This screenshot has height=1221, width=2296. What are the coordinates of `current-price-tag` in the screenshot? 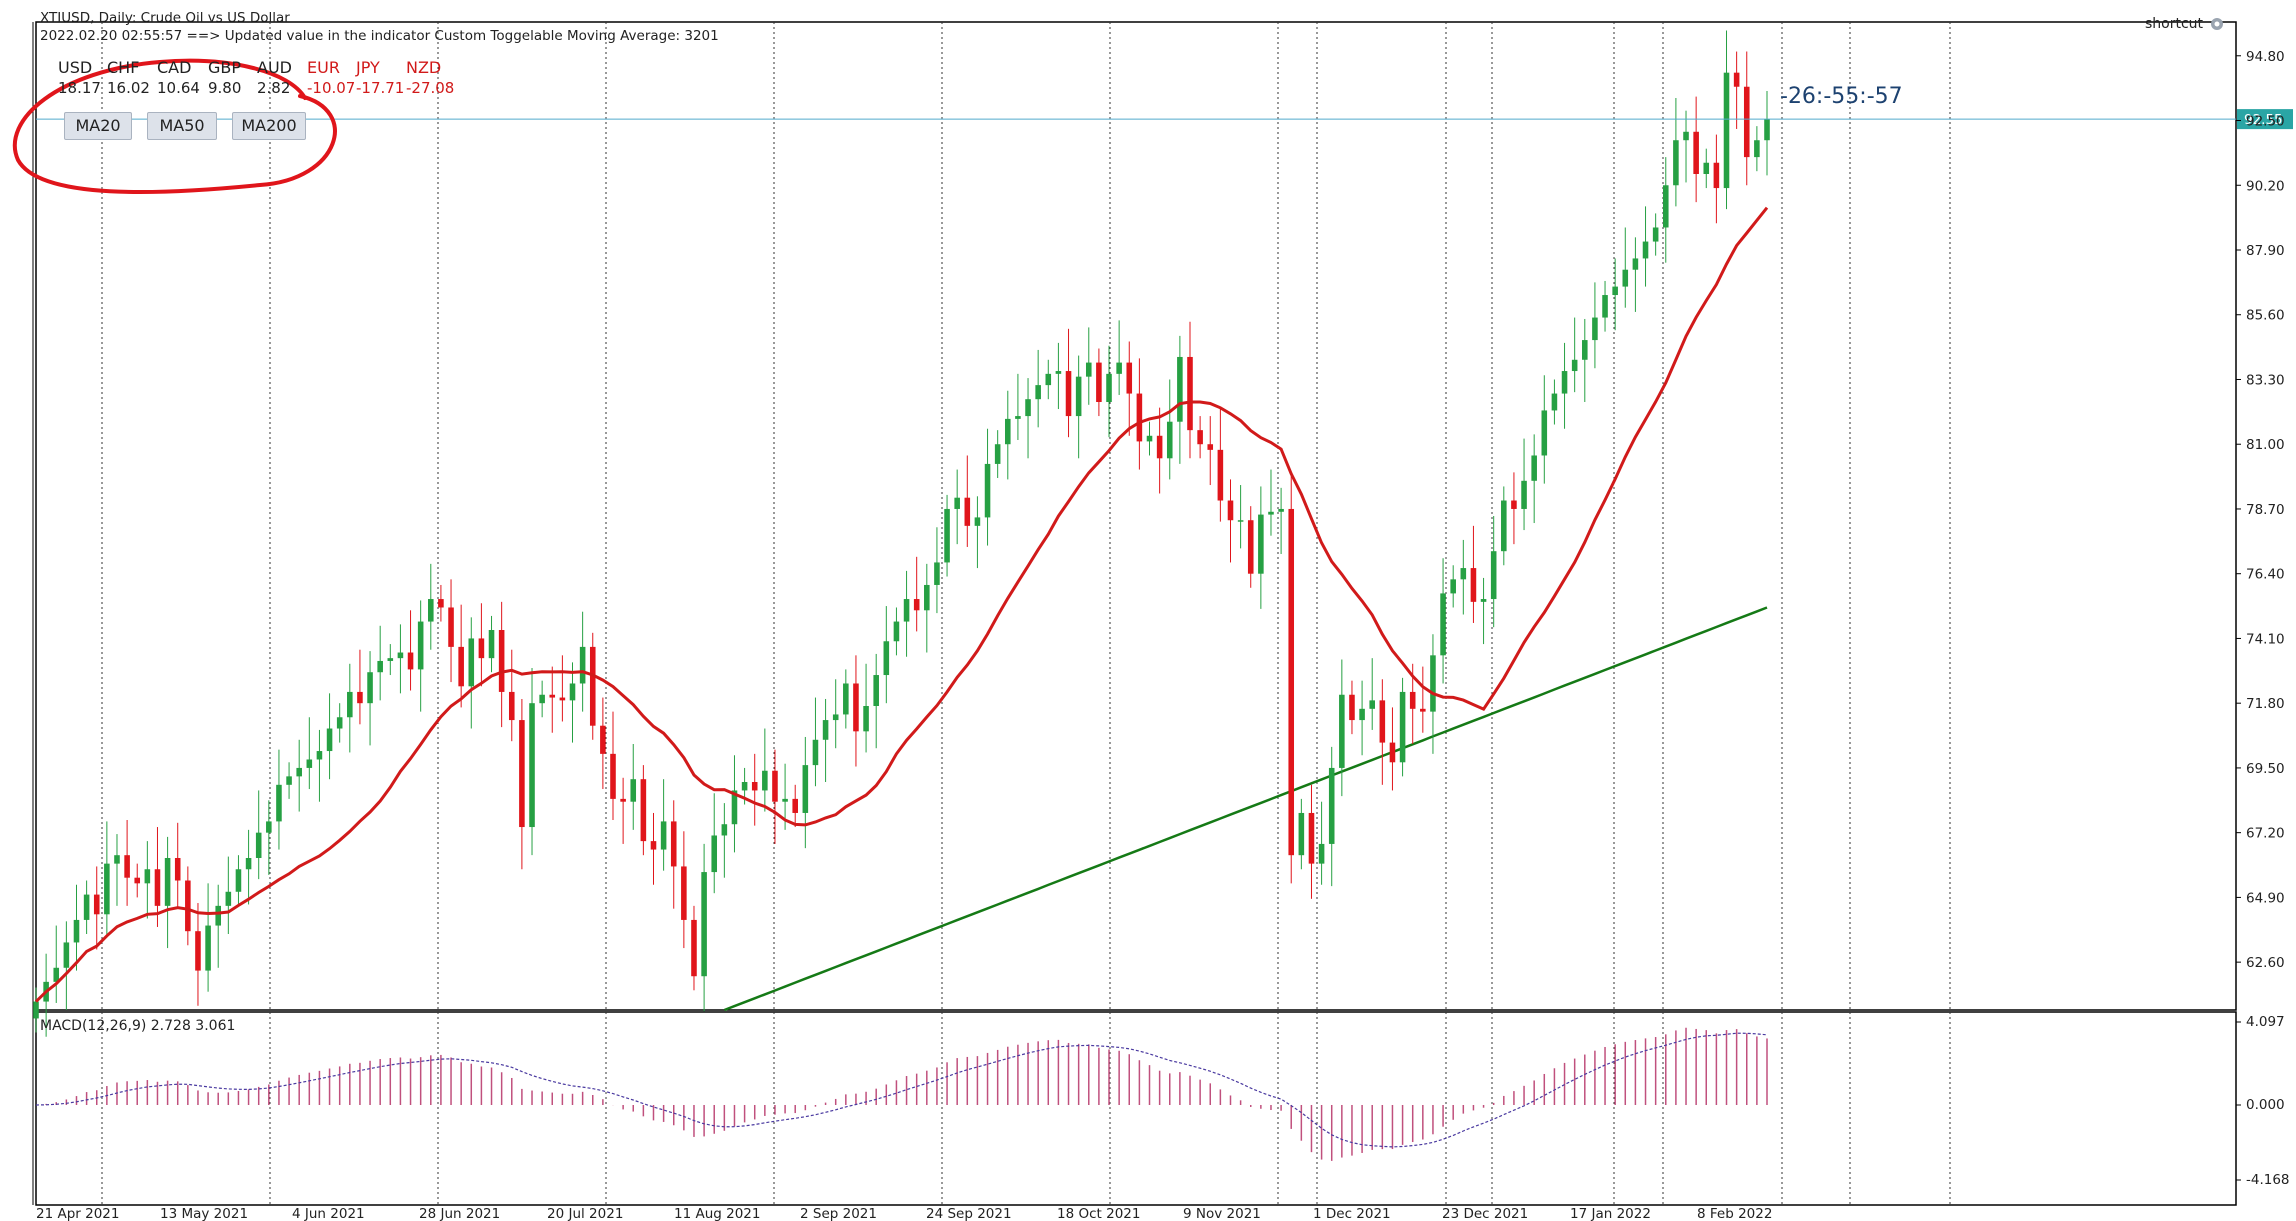 It's located at (2265, 119).